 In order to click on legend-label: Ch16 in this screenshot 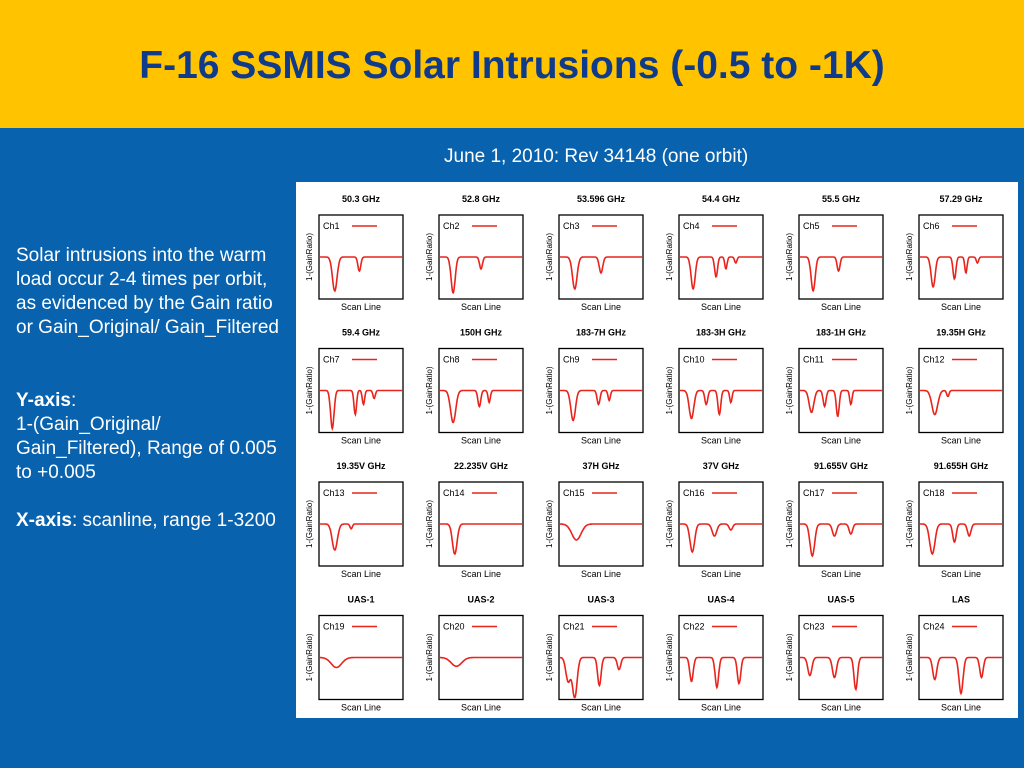, I will do `click(694, 493)`.